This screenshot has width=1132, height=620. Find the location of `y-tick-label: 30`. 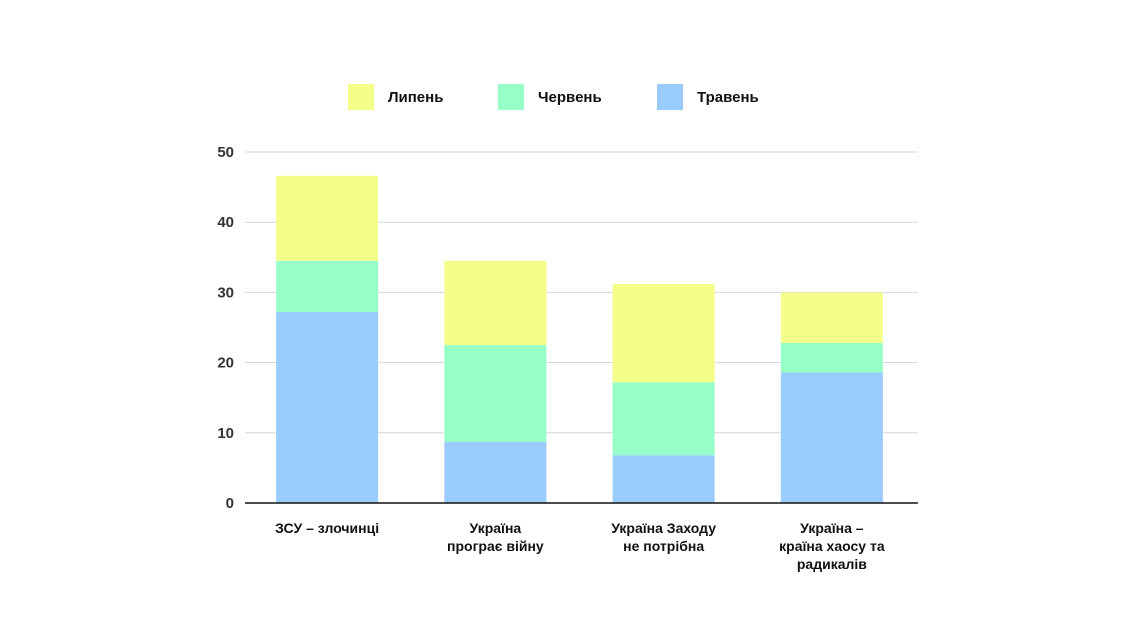

y-tick-label: 30 is located at coordinates (225, 292).